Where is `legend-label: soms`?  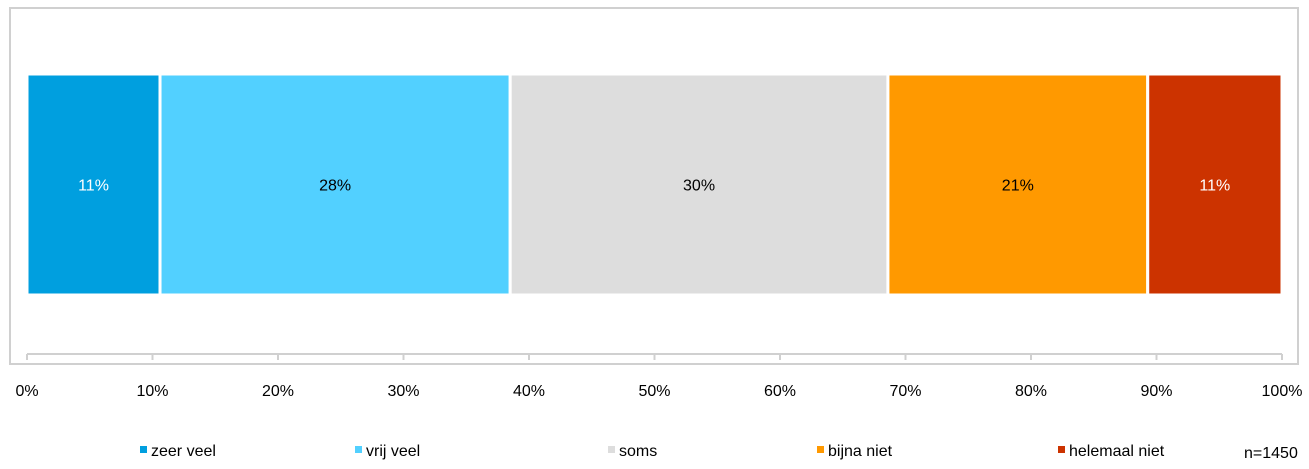 legend-label: soms is located at coordinates (638, 451).